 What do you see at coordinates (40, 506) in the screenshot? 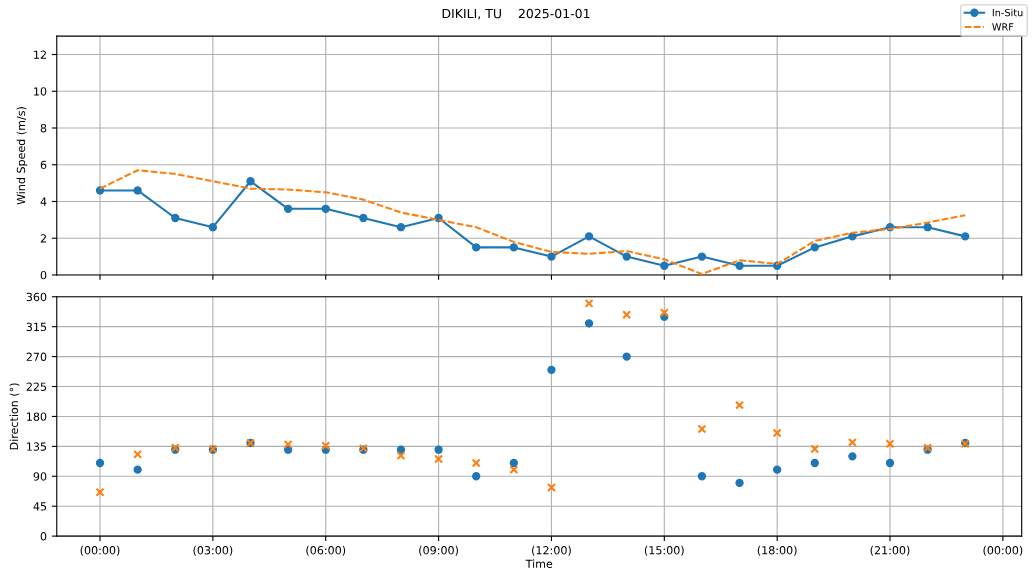
I see `y-tick-label: 45` at bounding box center [40, 506].